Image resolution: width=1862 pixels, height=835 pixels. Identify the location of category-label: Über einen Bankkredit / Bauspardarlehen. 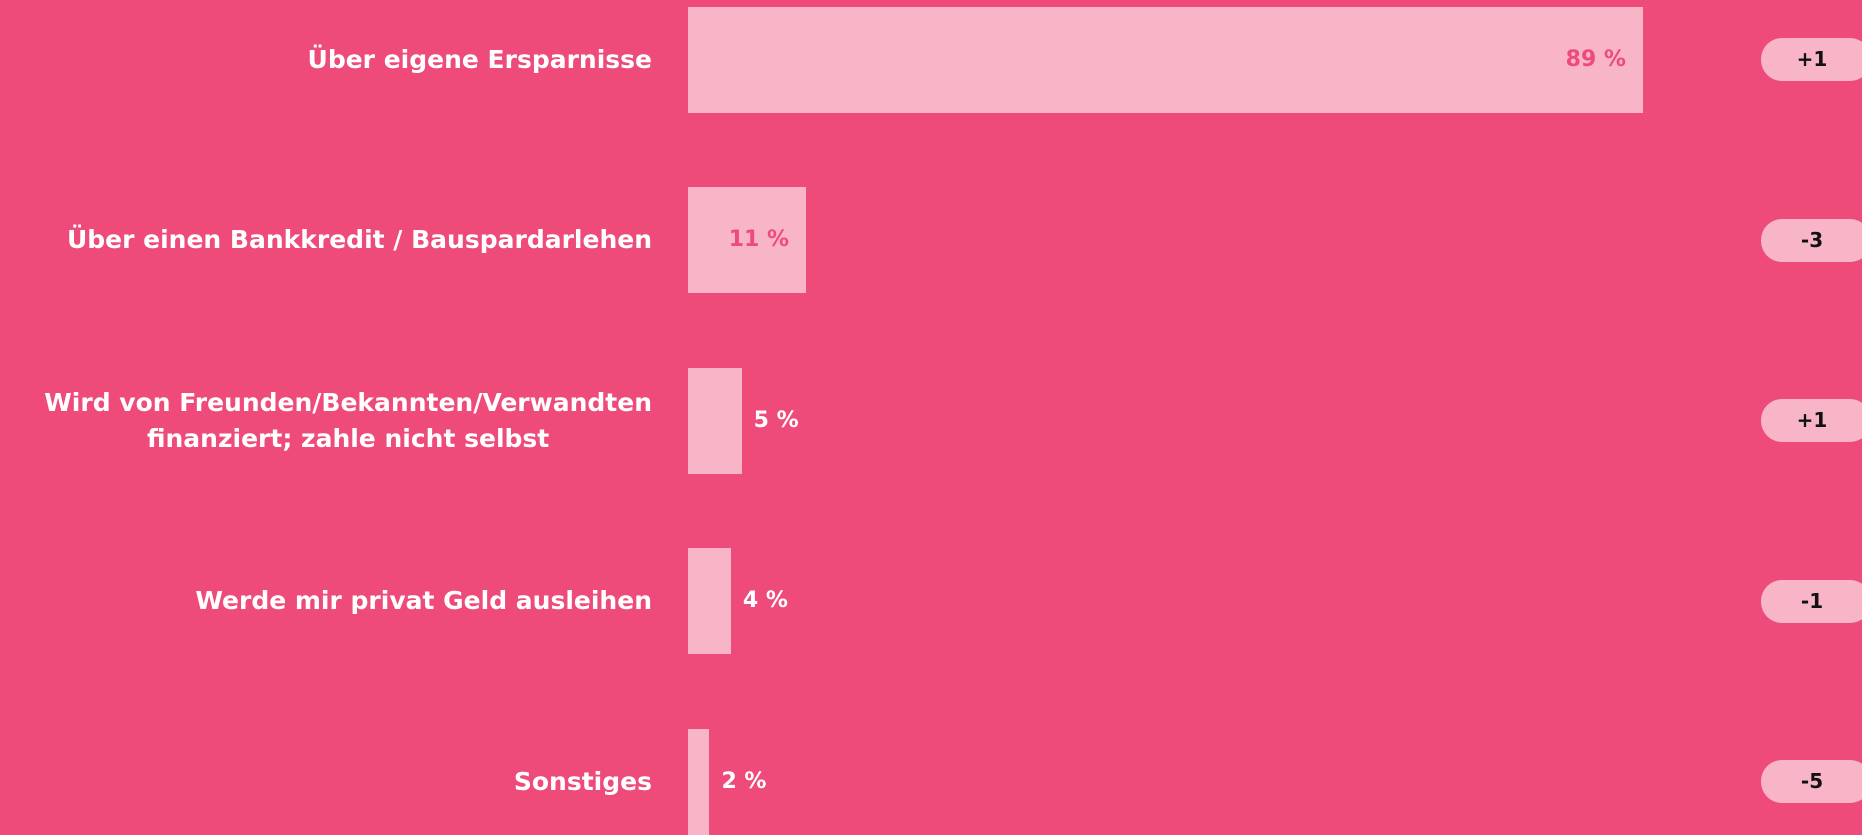
(359, 240).